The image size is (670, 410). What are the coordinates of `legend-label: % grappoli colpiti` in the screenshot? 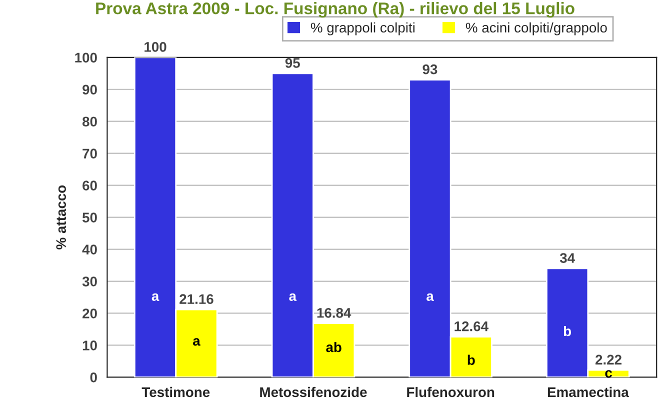 It's located at (362, 29).